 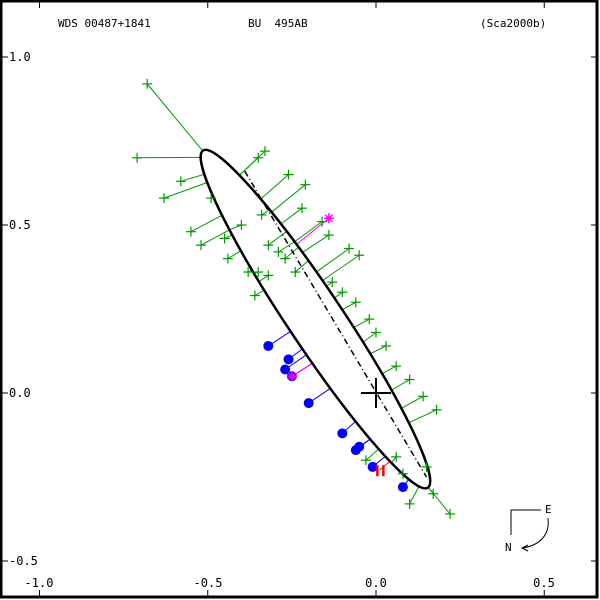 I want to click on orbit-reference: (Sca2000b), so click(x=513, y=23).